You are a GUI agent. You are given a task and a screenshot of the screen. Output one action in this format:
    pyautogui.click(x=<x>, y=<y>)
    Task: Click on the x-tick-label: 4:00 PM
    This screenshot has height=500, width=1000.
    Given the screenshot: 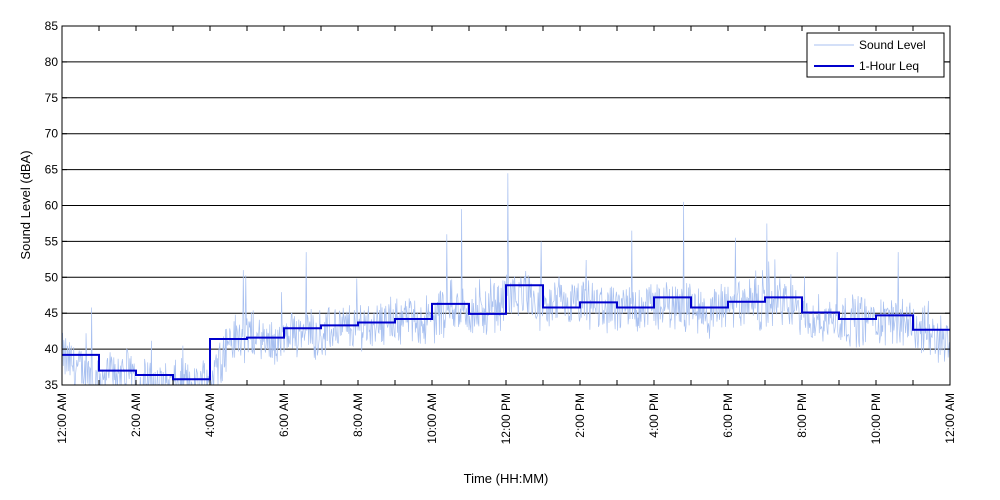 What is the action you would take?
    pyautogui.click(x=654, y=415)
    